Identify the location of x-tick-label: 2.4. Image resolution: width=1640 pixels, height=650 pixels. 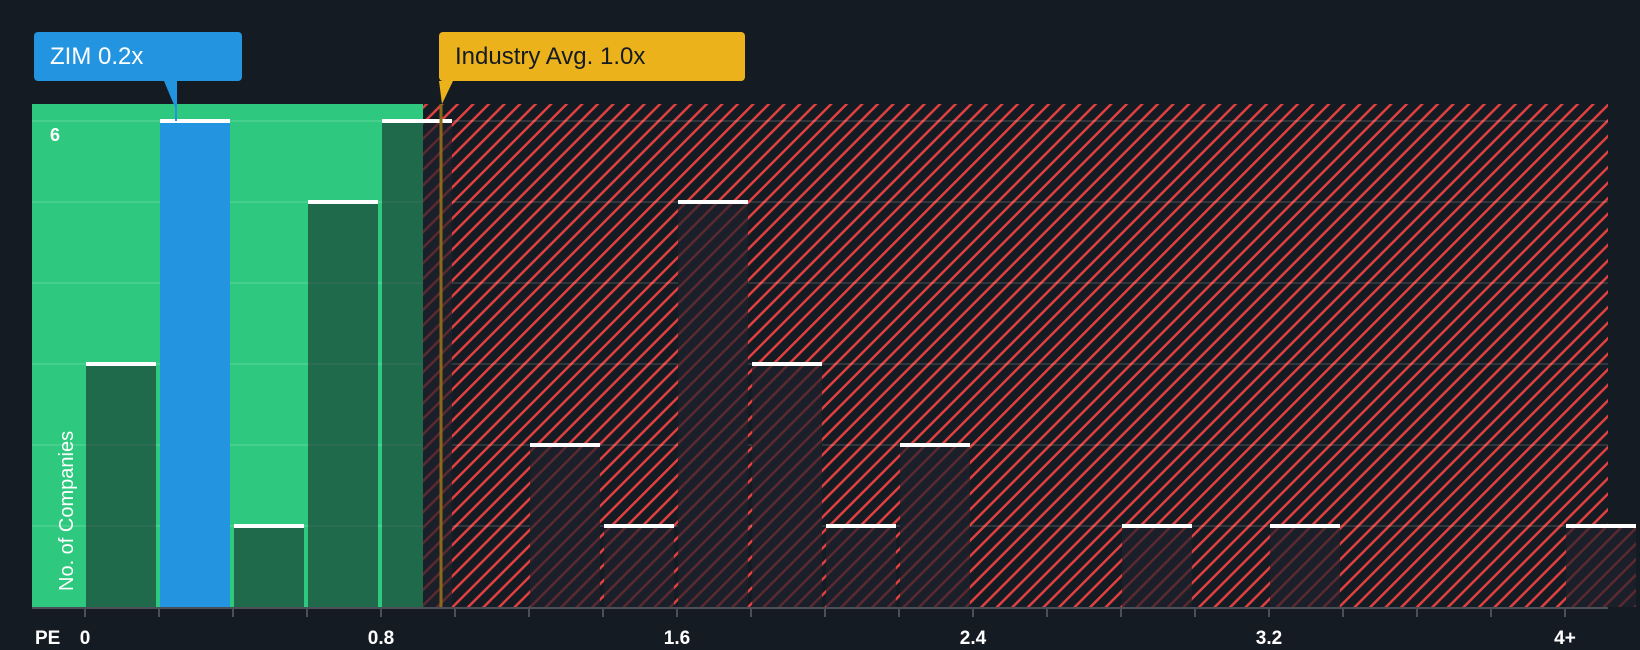
(973, 638).